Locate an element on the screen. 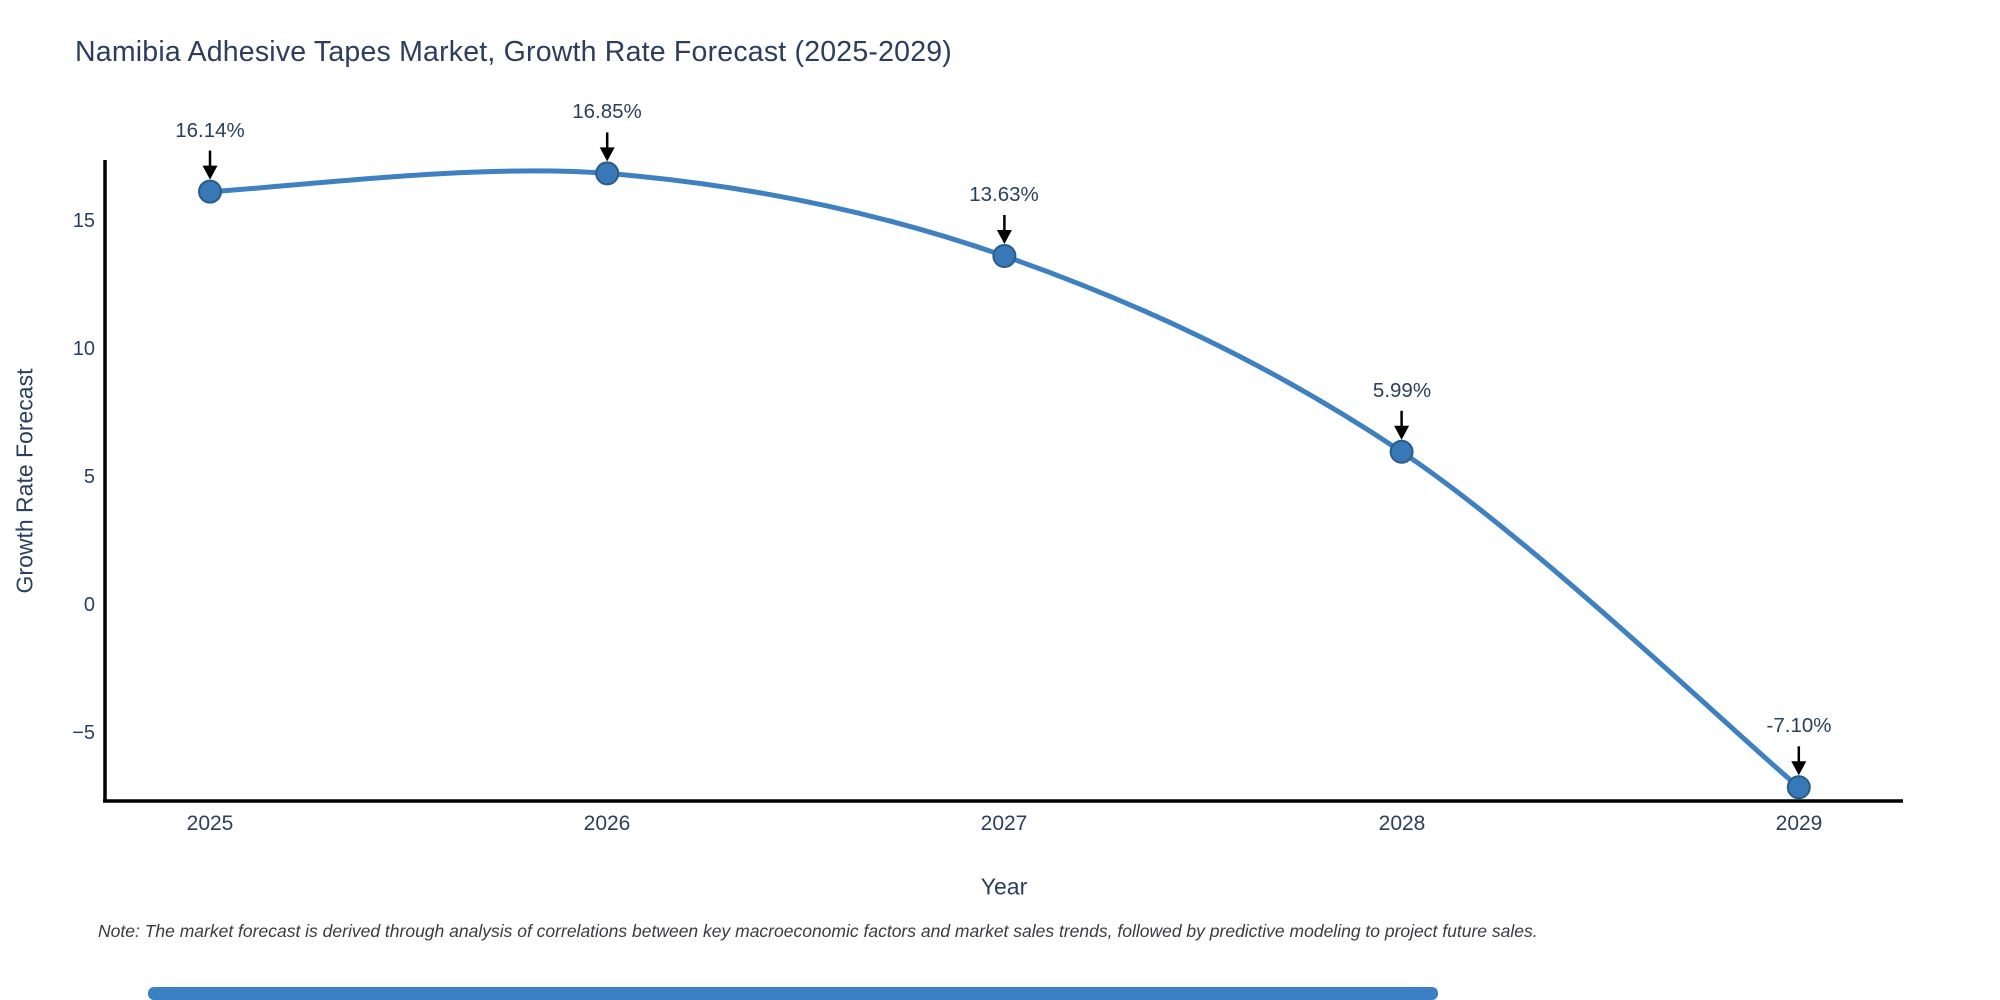  horizontal-scrollbar-thumb is located at coordinates (793, 993).